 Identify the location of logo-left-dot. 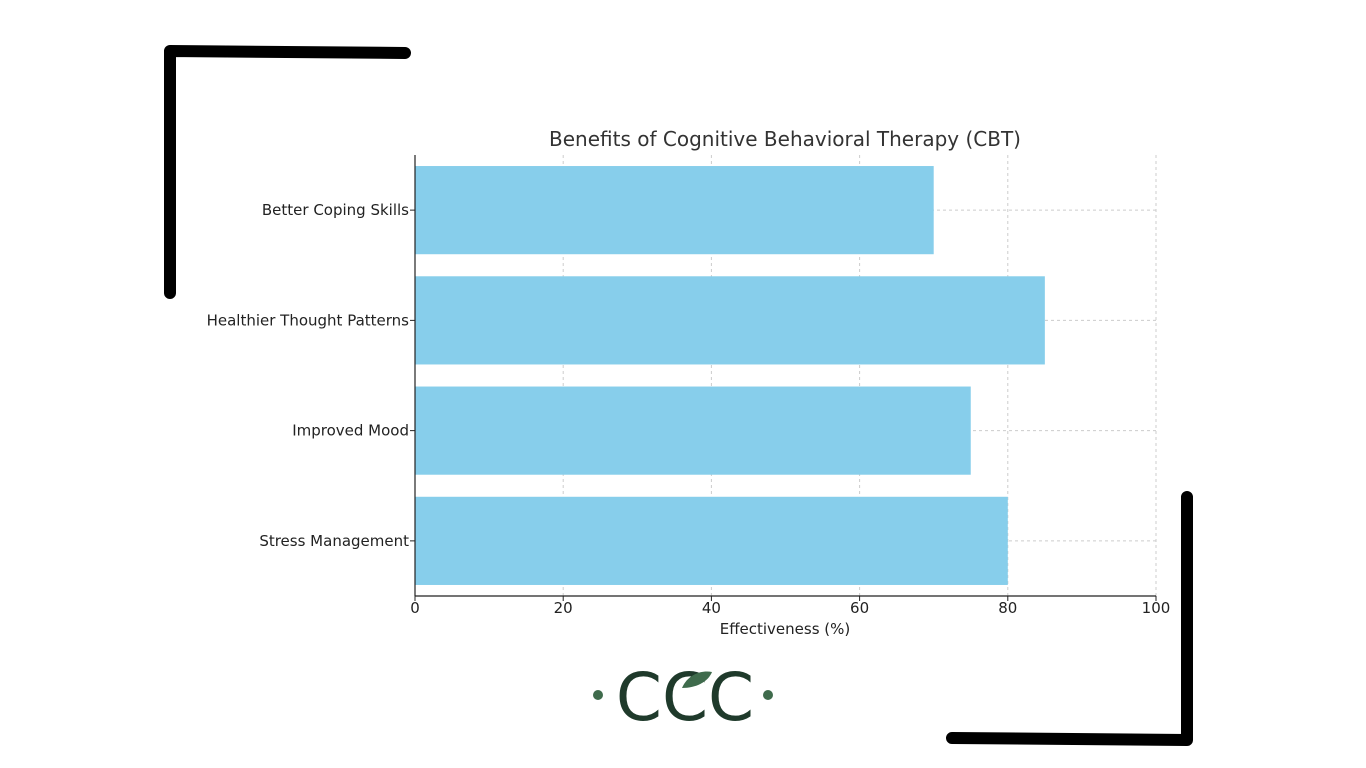
(598, 695).